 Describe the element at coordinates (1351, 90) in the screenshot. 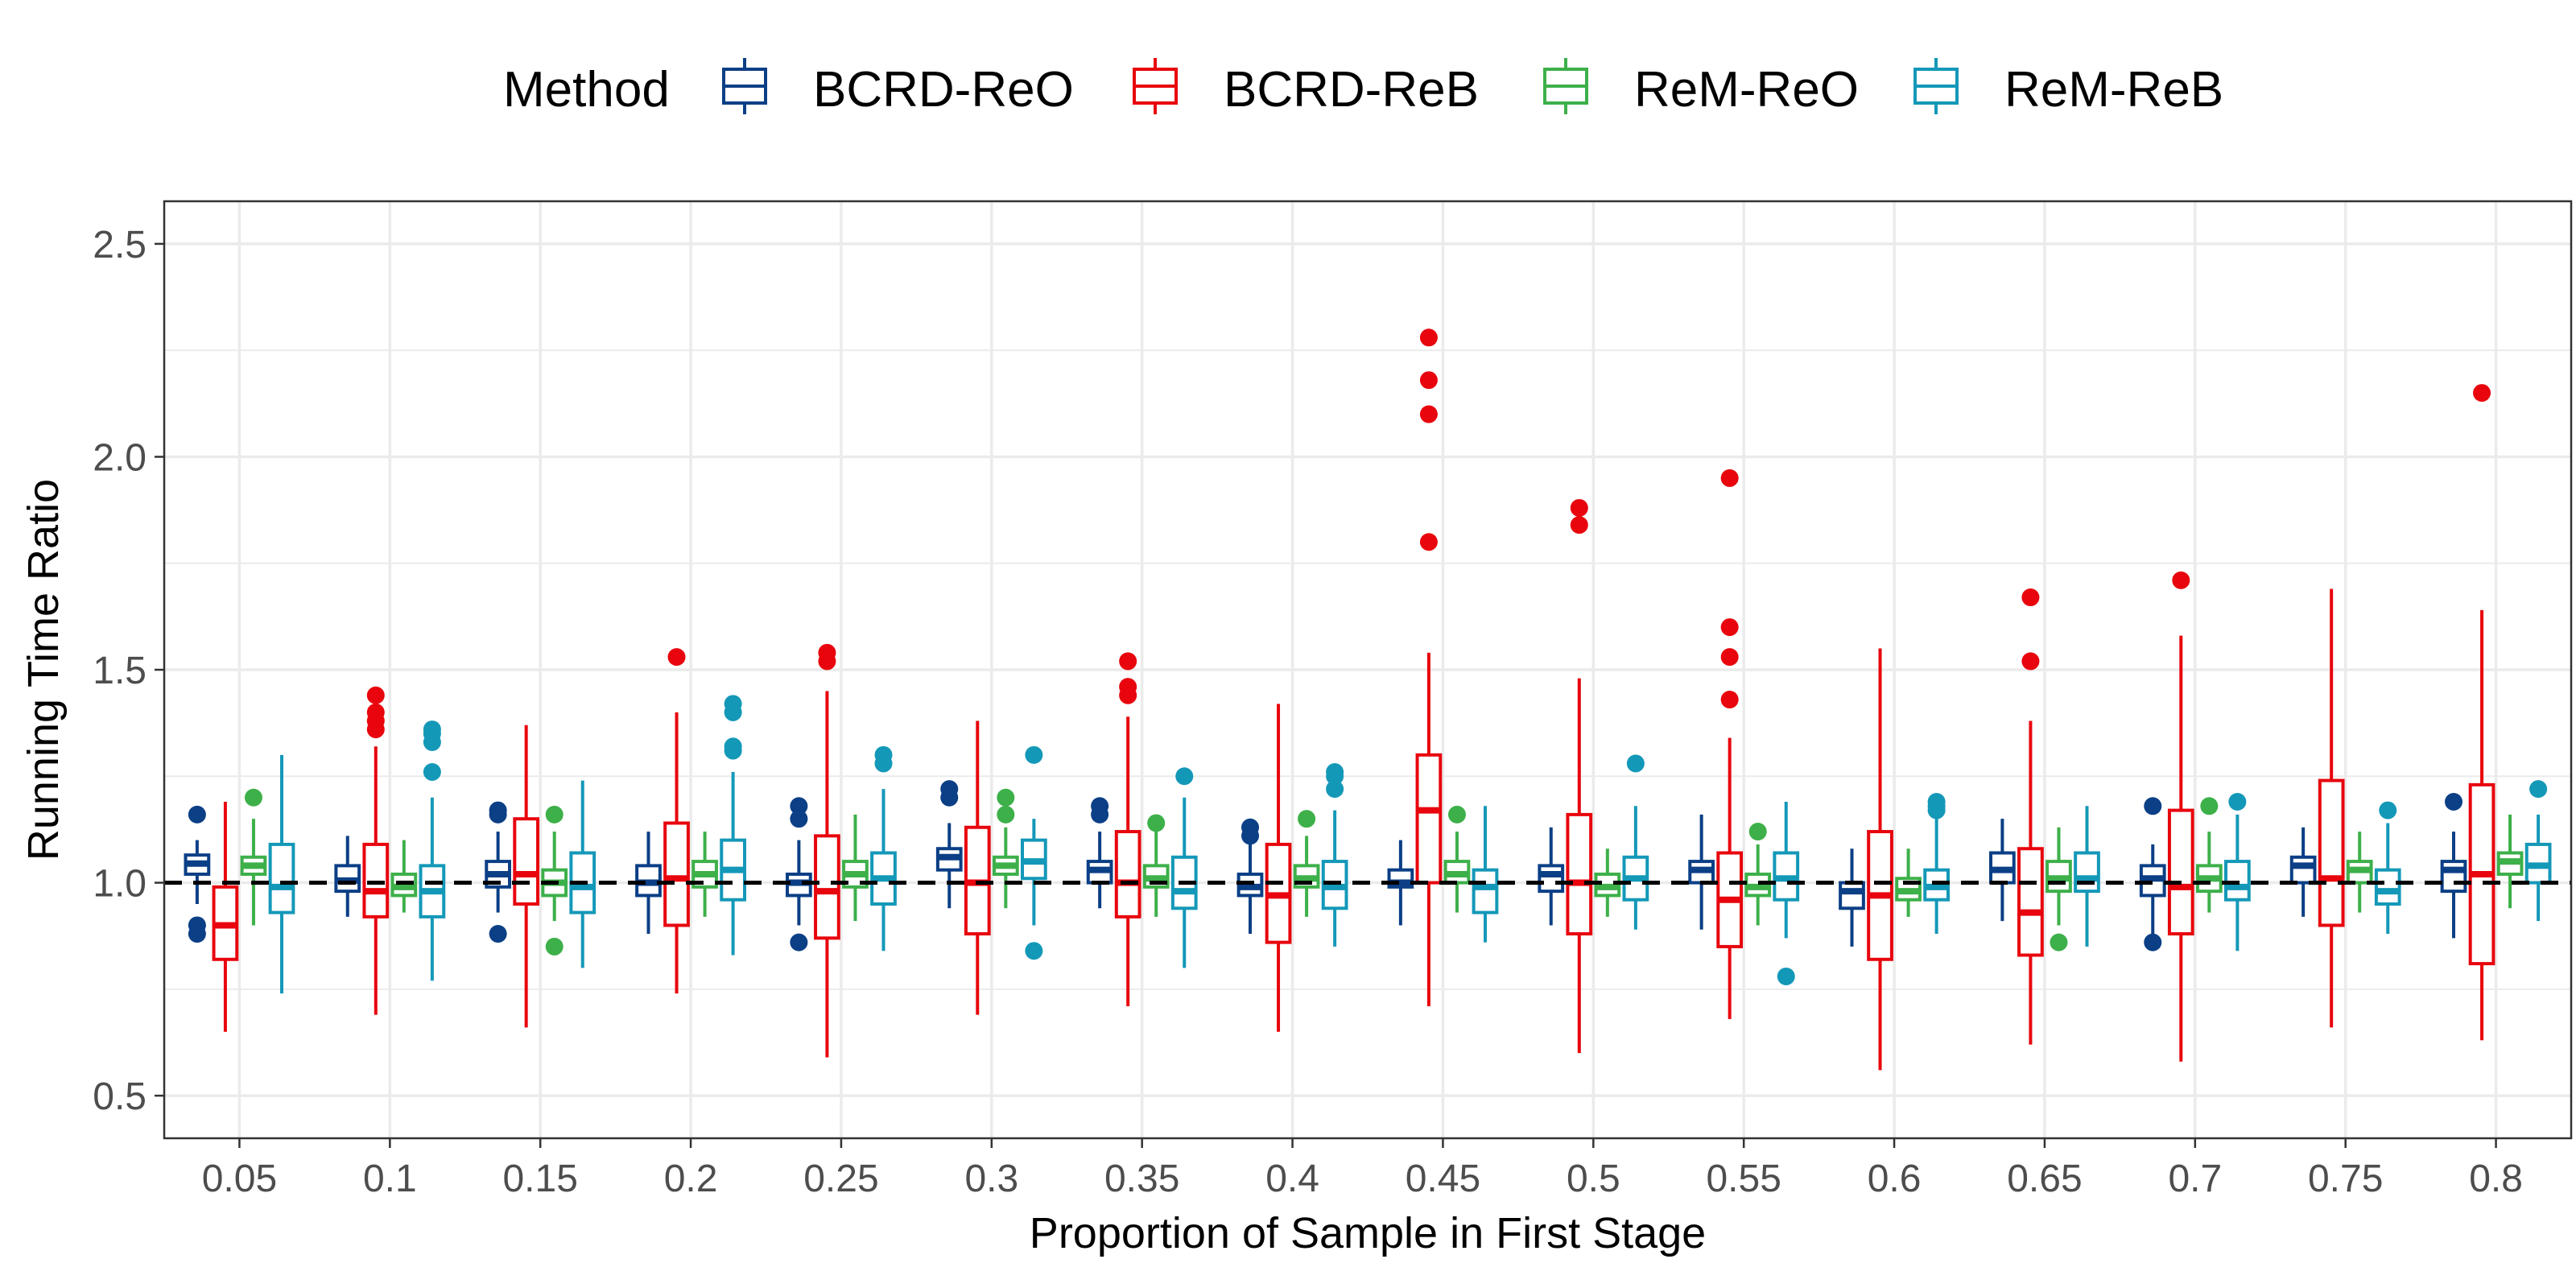

I see `legend-label: BCRD-ReB` at that location.